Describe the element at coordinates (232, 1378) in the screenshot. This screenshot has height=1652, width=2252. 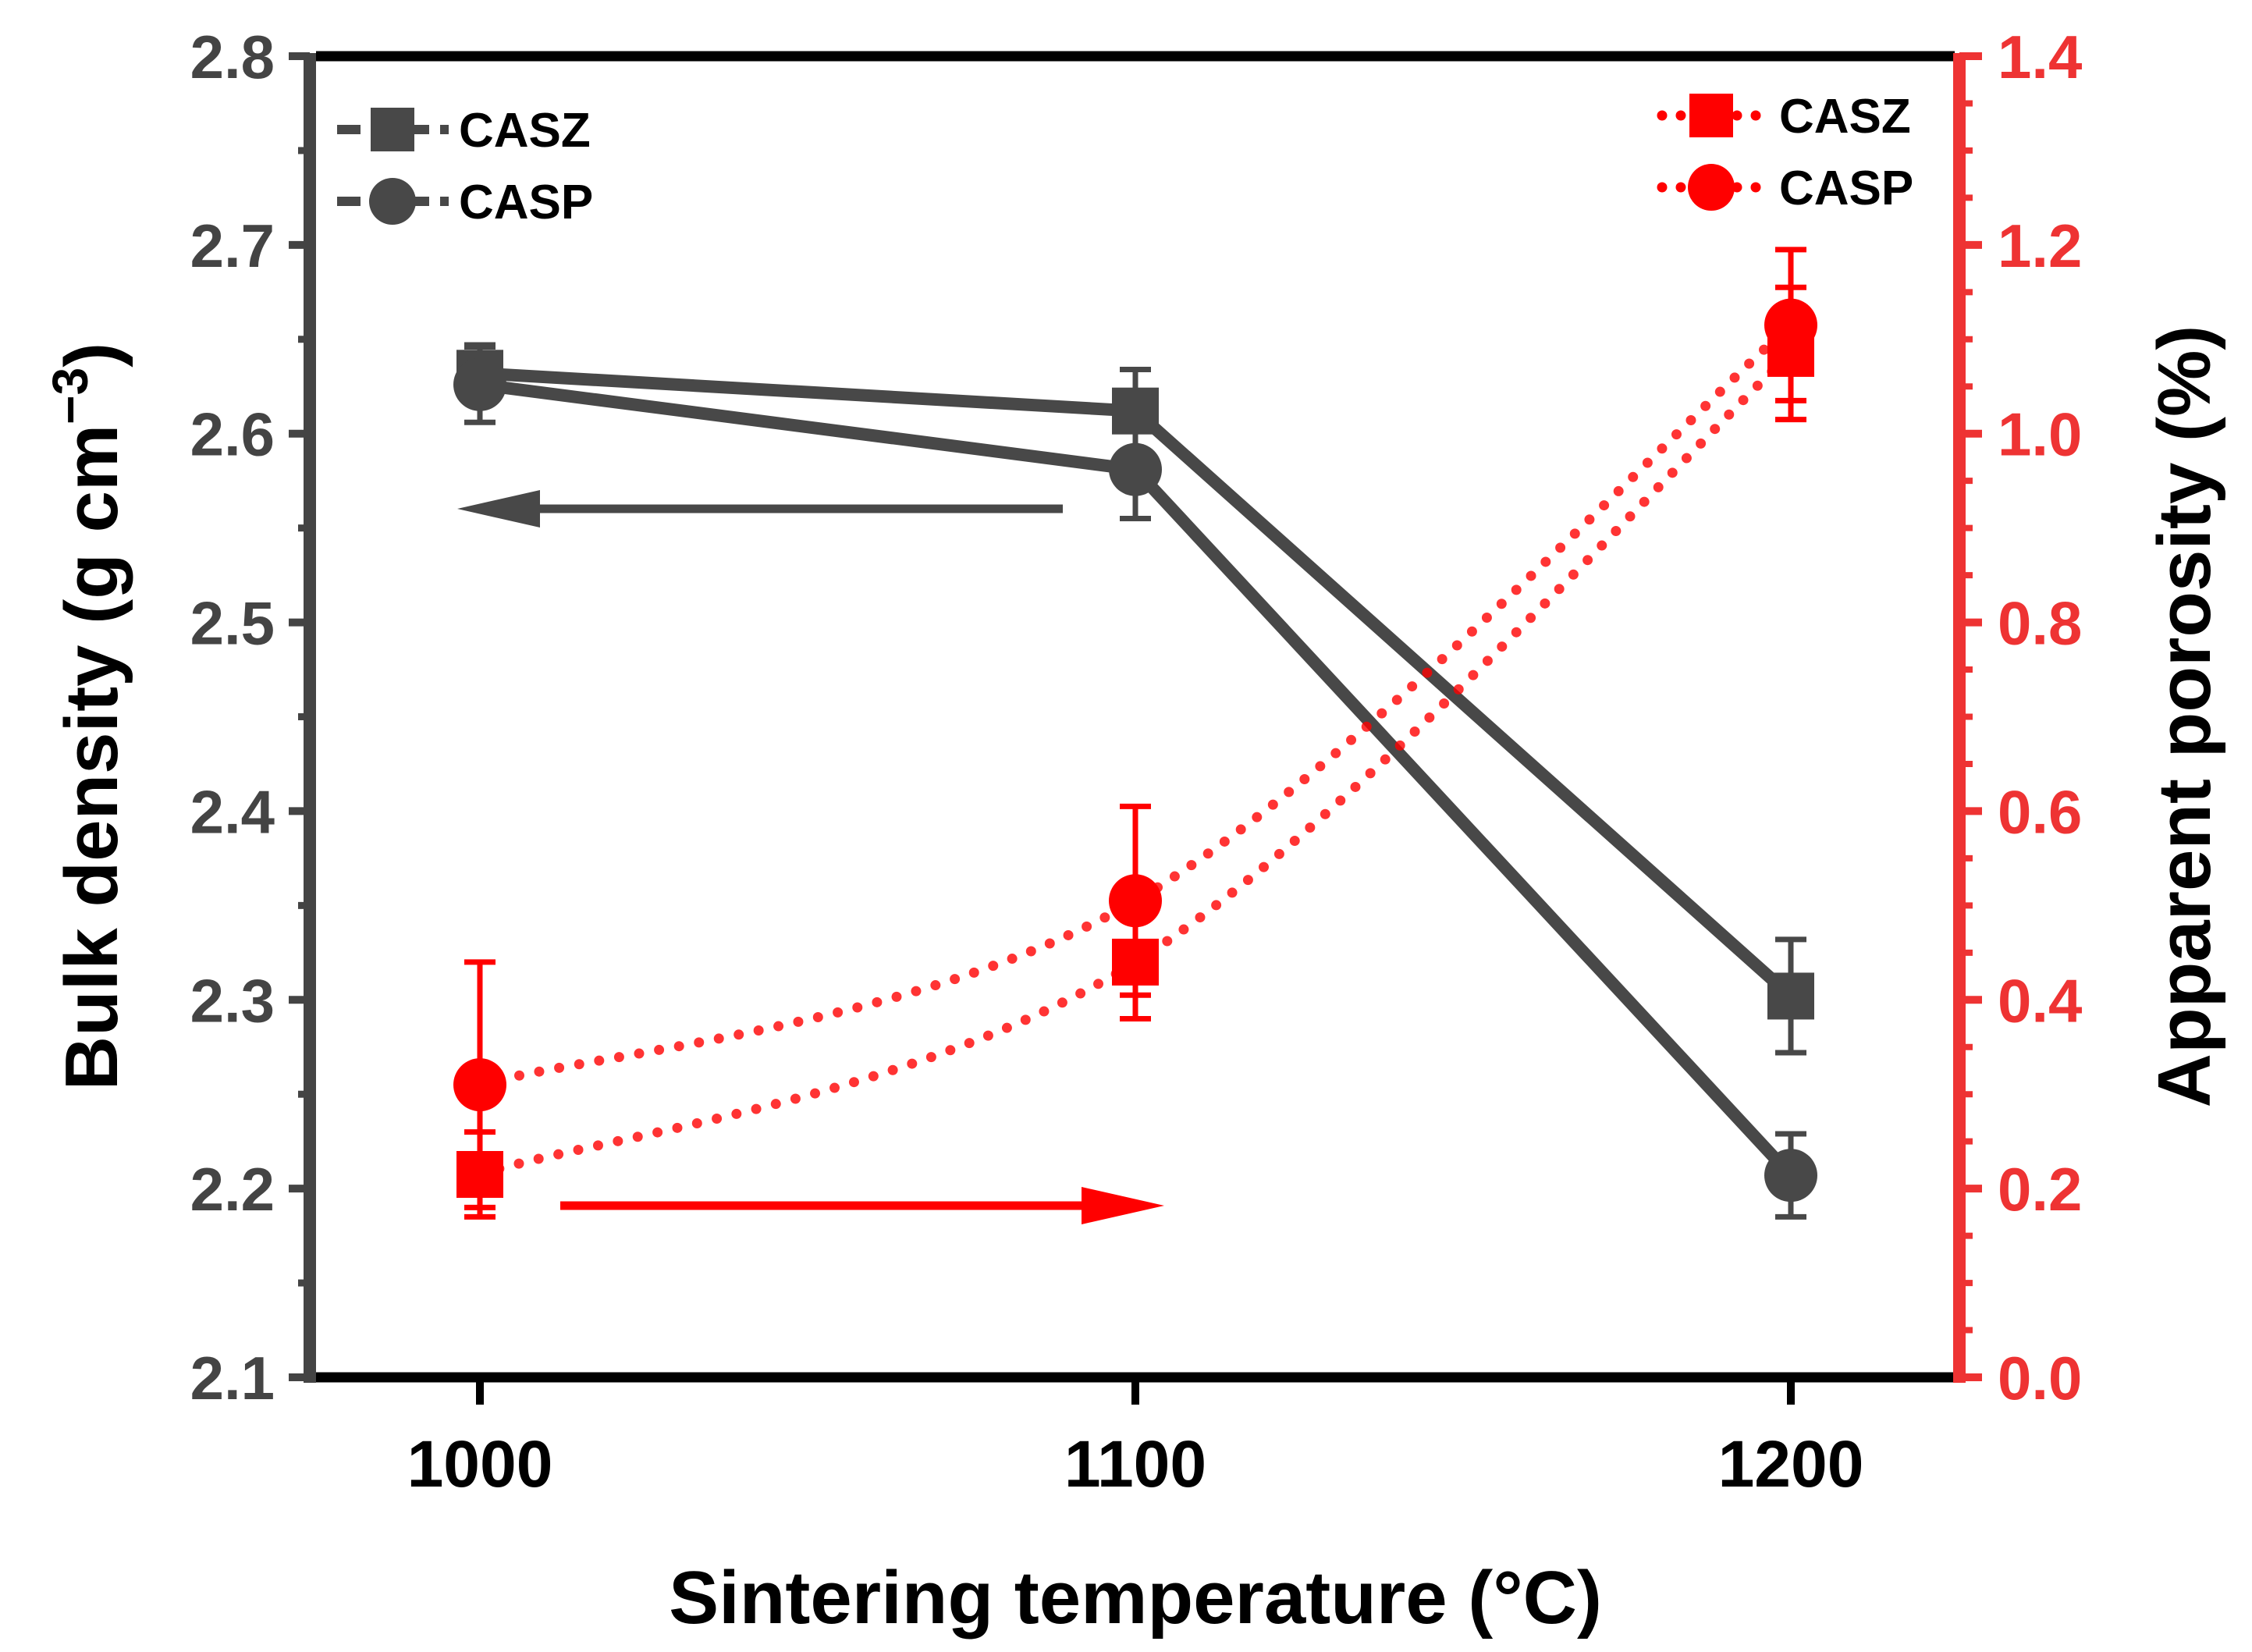
I see `left-tick-label: 2.1` at that location.